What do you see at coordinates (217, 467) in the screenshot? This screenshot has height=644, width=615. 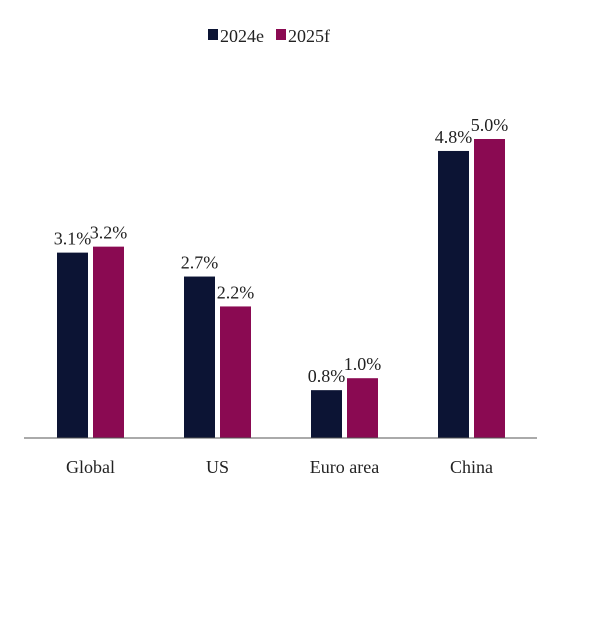 I see `x-tick-label: US` at bounding box center [217, 467].